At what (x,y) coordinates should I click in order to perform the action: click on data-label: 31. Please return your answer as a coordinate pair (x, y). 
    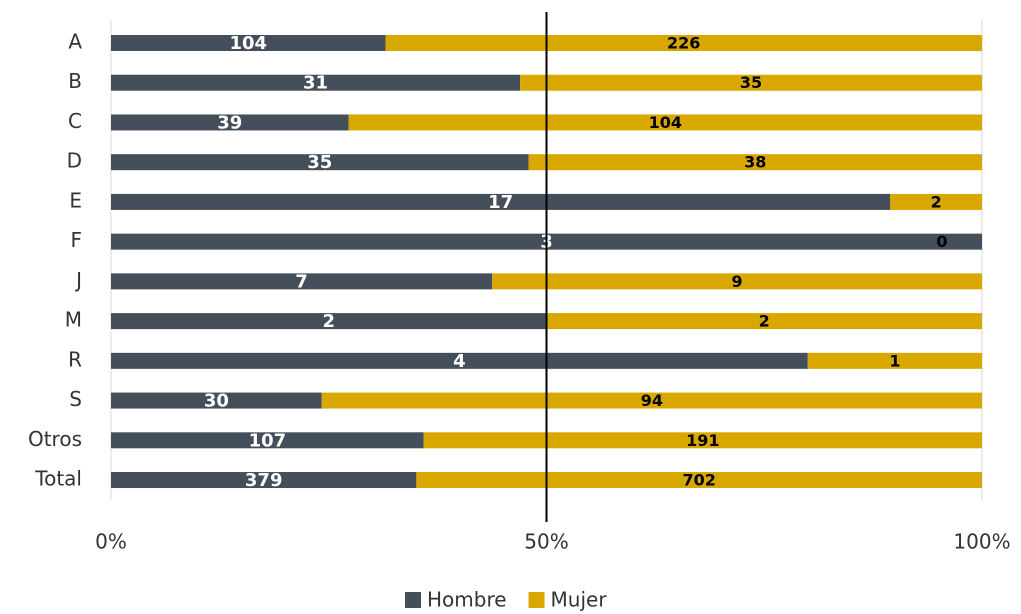
    Looking at the image, I should click on (315, 83).